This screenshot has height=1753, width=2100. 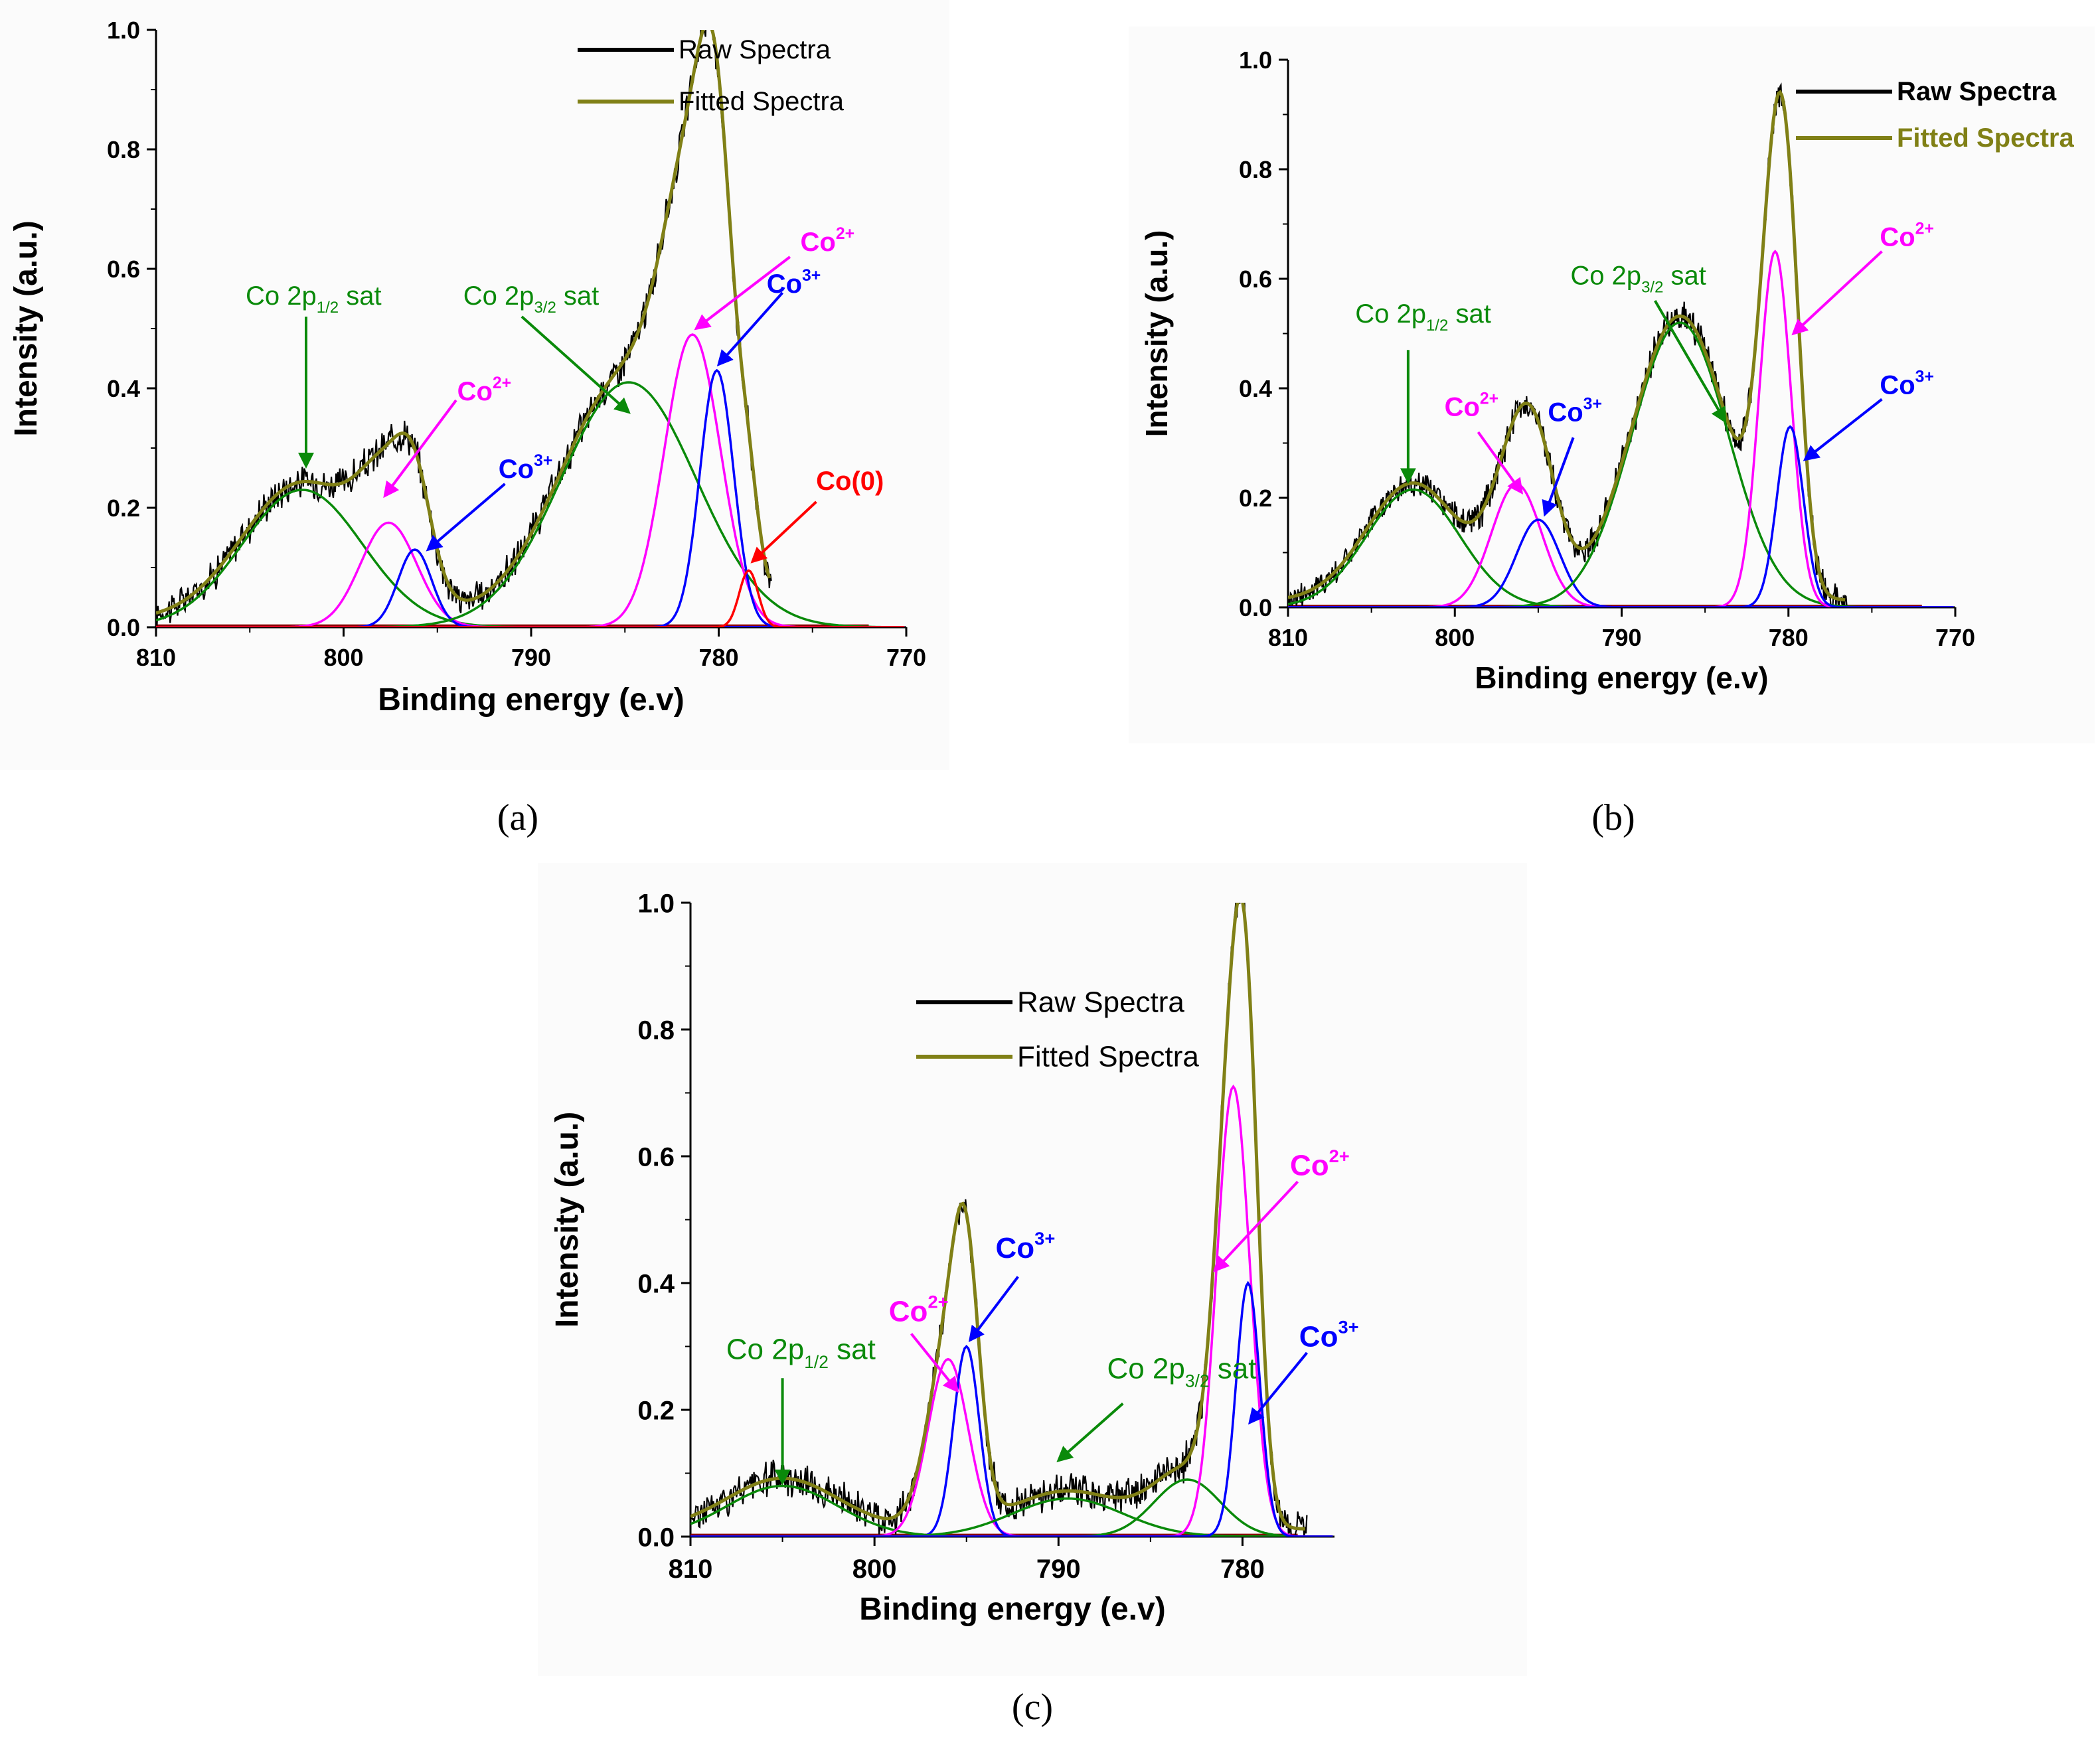 I want to click on annotation-label: Co(0), so click(x=850, y=481).